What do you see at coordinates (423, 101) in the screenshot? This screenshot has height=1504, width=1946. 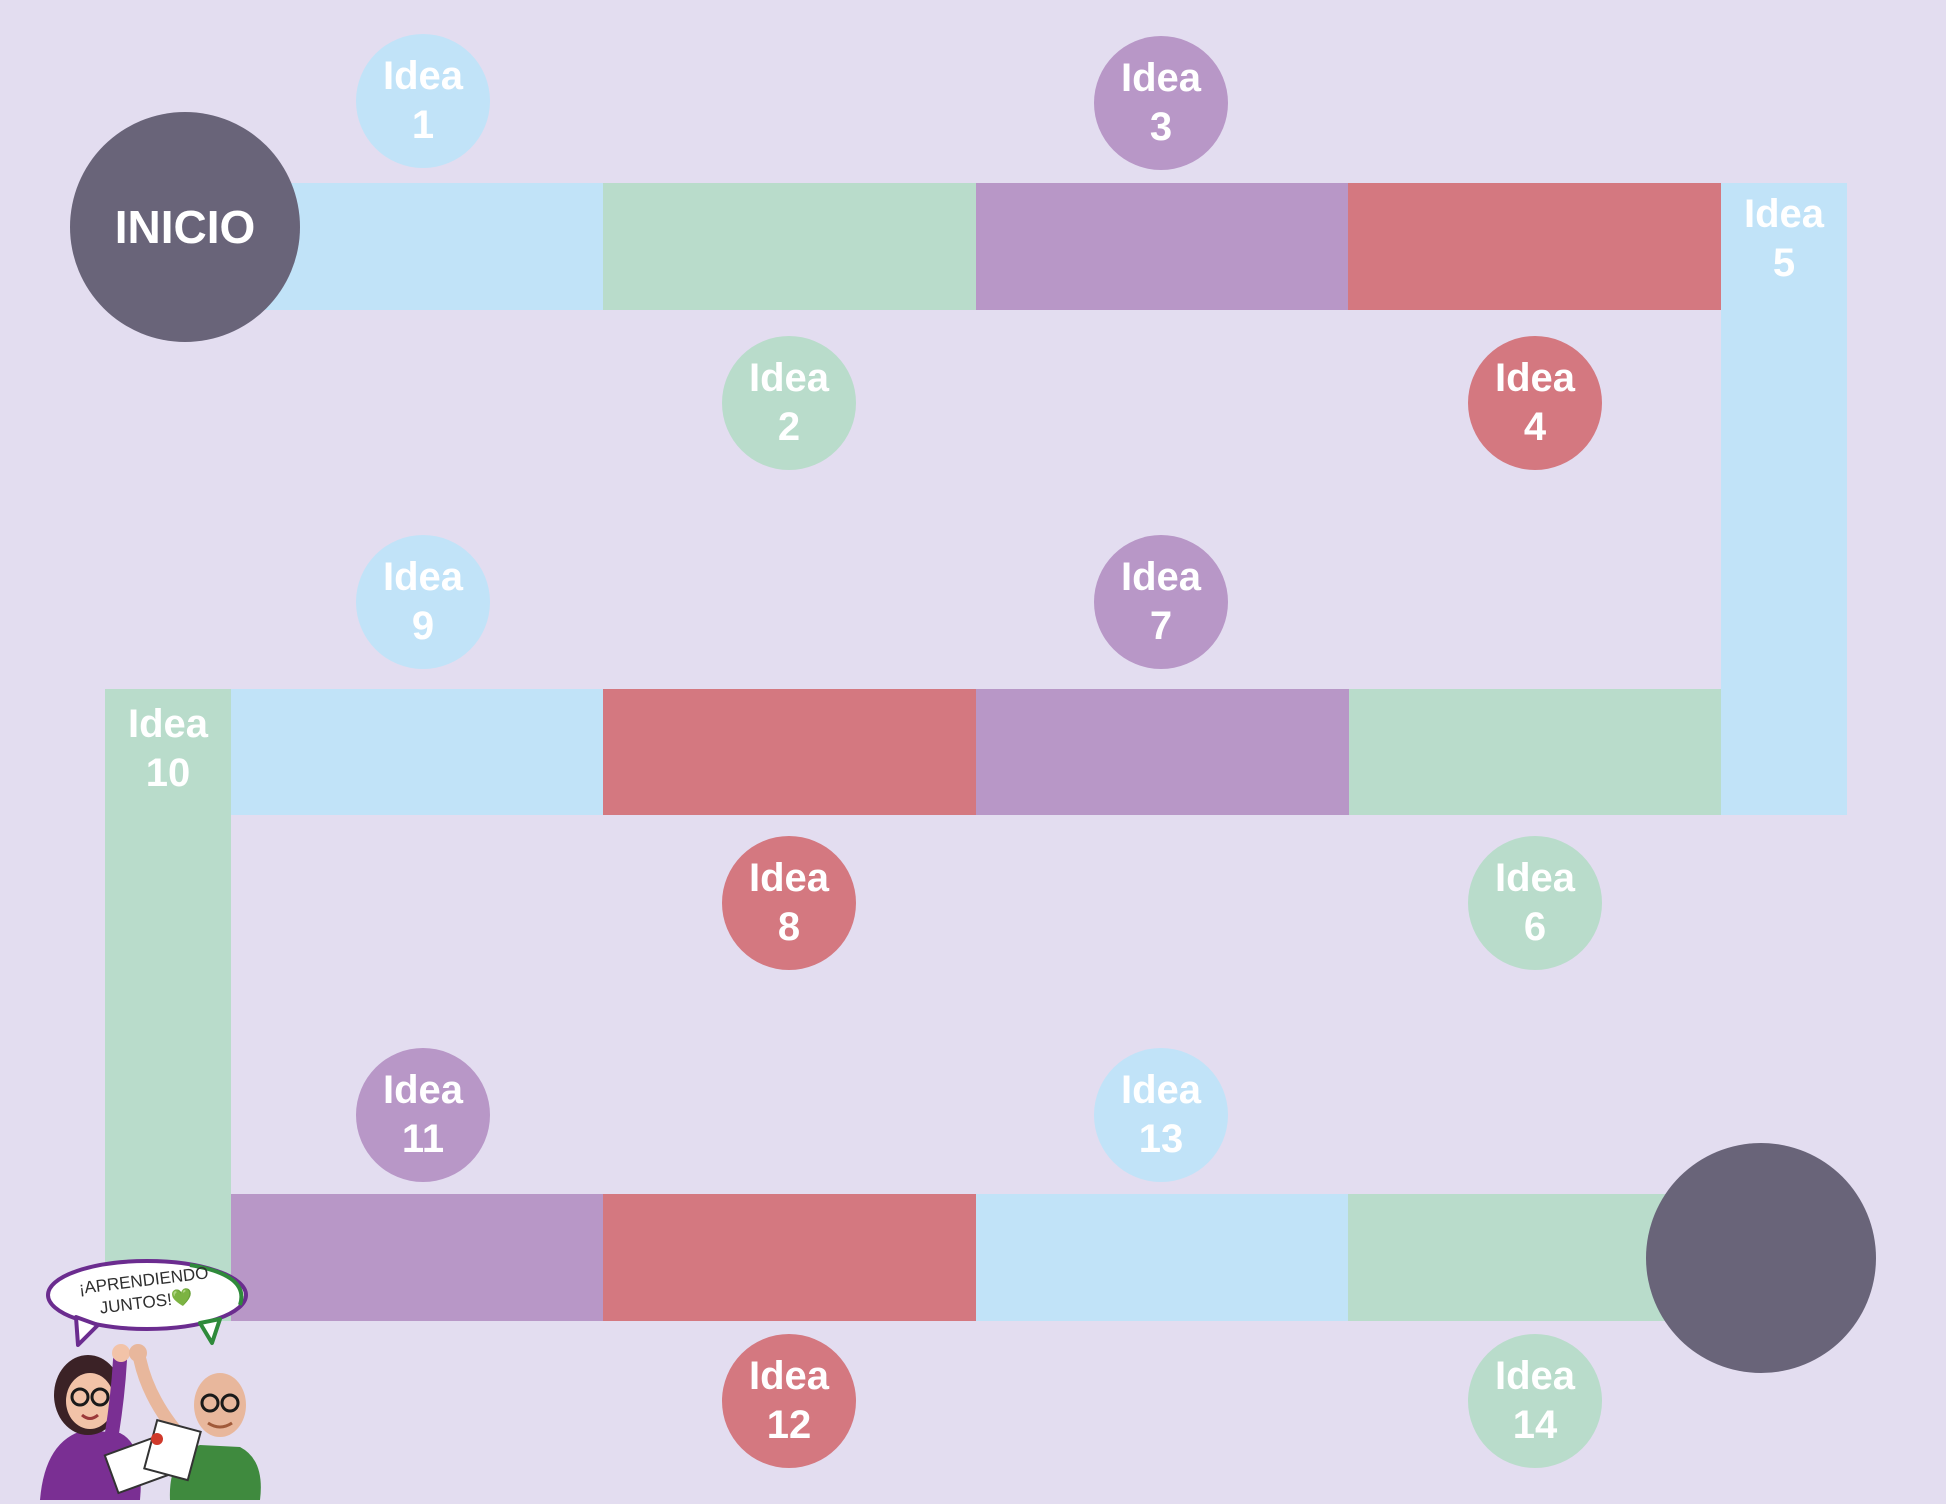 I see `idea-bubble-1: Idea 1` at bounding box center [423, 101].